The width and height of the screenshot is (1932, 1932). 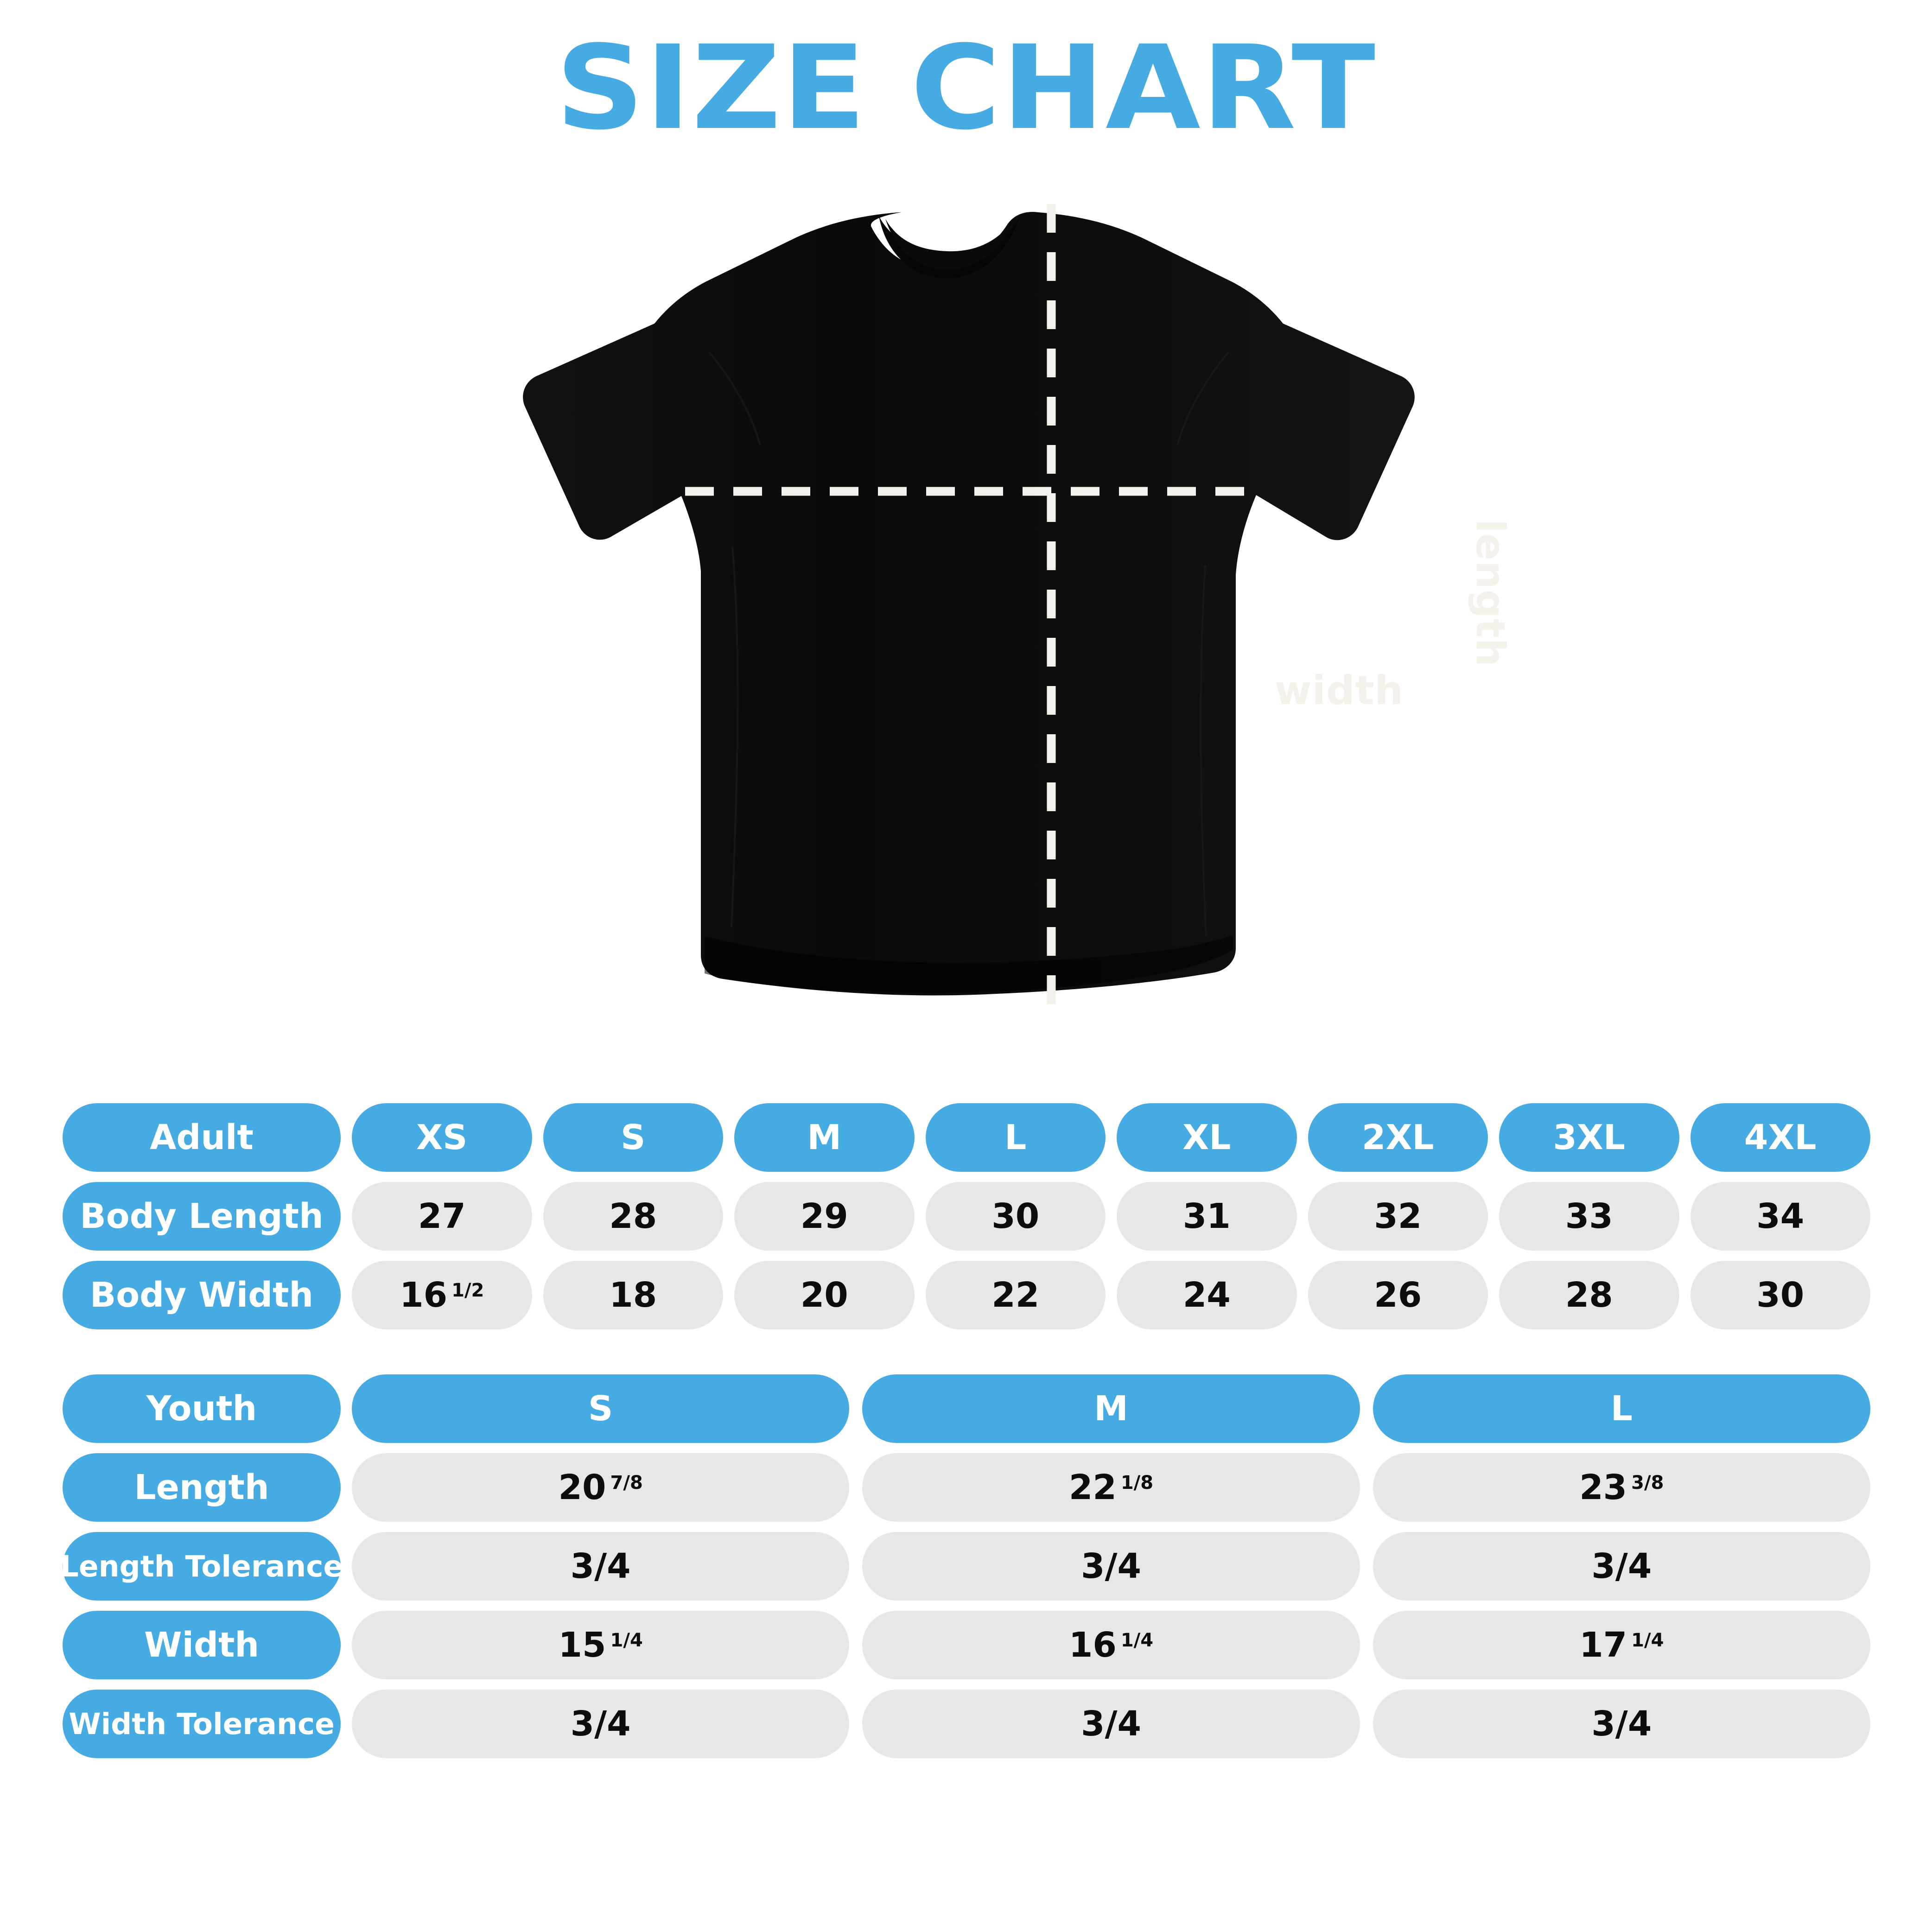 I want to click on row-label-length: Length, so click(x=202, y=1487).